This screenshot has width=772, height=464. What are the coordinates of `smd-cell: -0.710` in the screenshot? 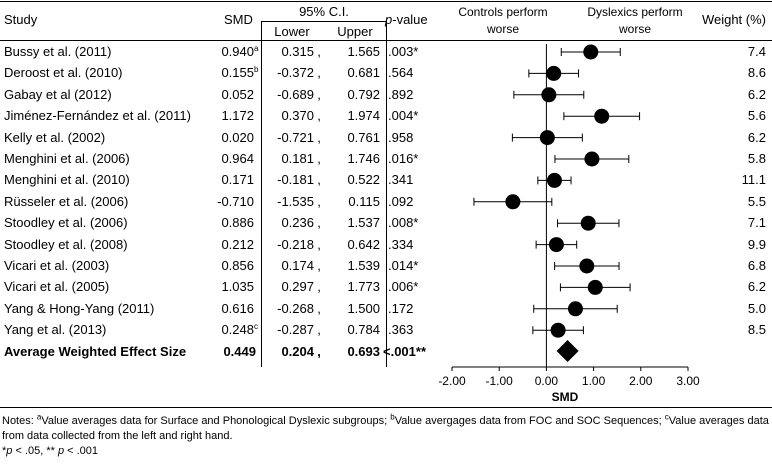 It's located at (228, 202).